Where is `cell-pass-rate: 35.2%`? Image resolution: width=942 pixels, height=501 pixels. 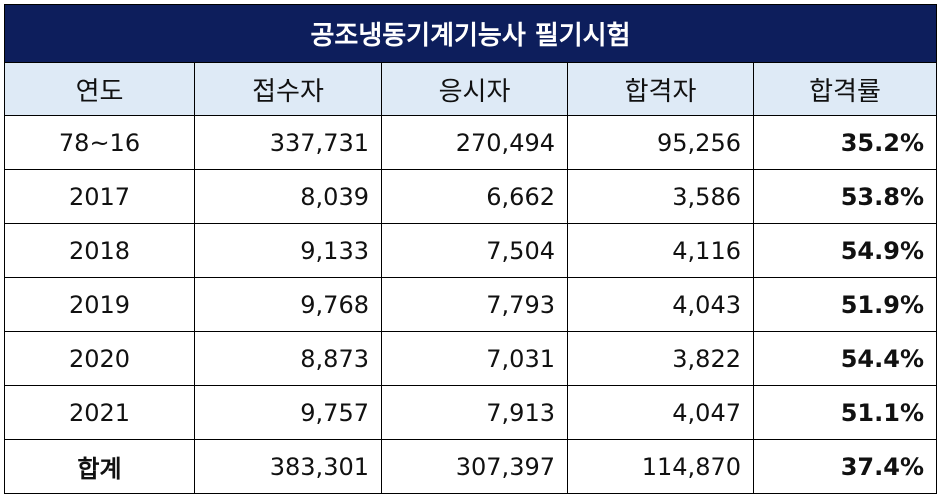 cell-pass-rate: 35.2% is located at coordinates (845, 142).